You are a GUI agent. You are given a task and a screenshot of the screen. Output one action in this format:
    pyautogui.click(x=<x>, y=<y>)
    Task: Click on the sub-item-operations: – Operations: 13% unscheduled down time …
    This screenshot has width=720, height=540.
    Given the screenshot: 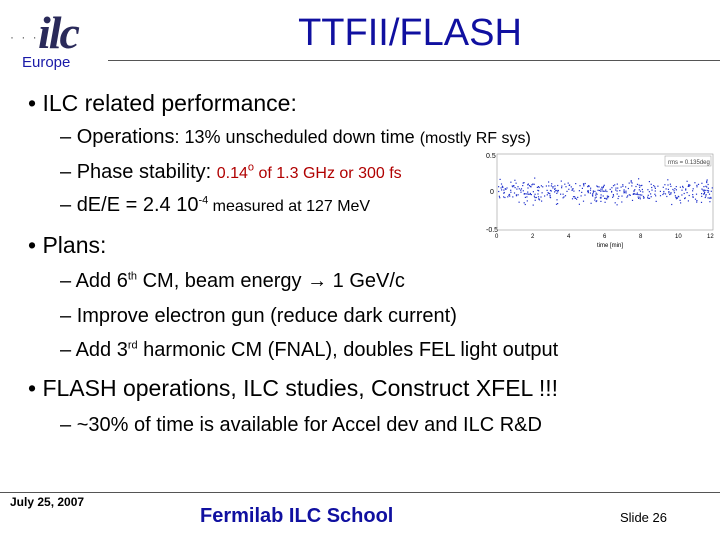 What is the action you would take?
    pyautogui.click(x=295, y=137)
    